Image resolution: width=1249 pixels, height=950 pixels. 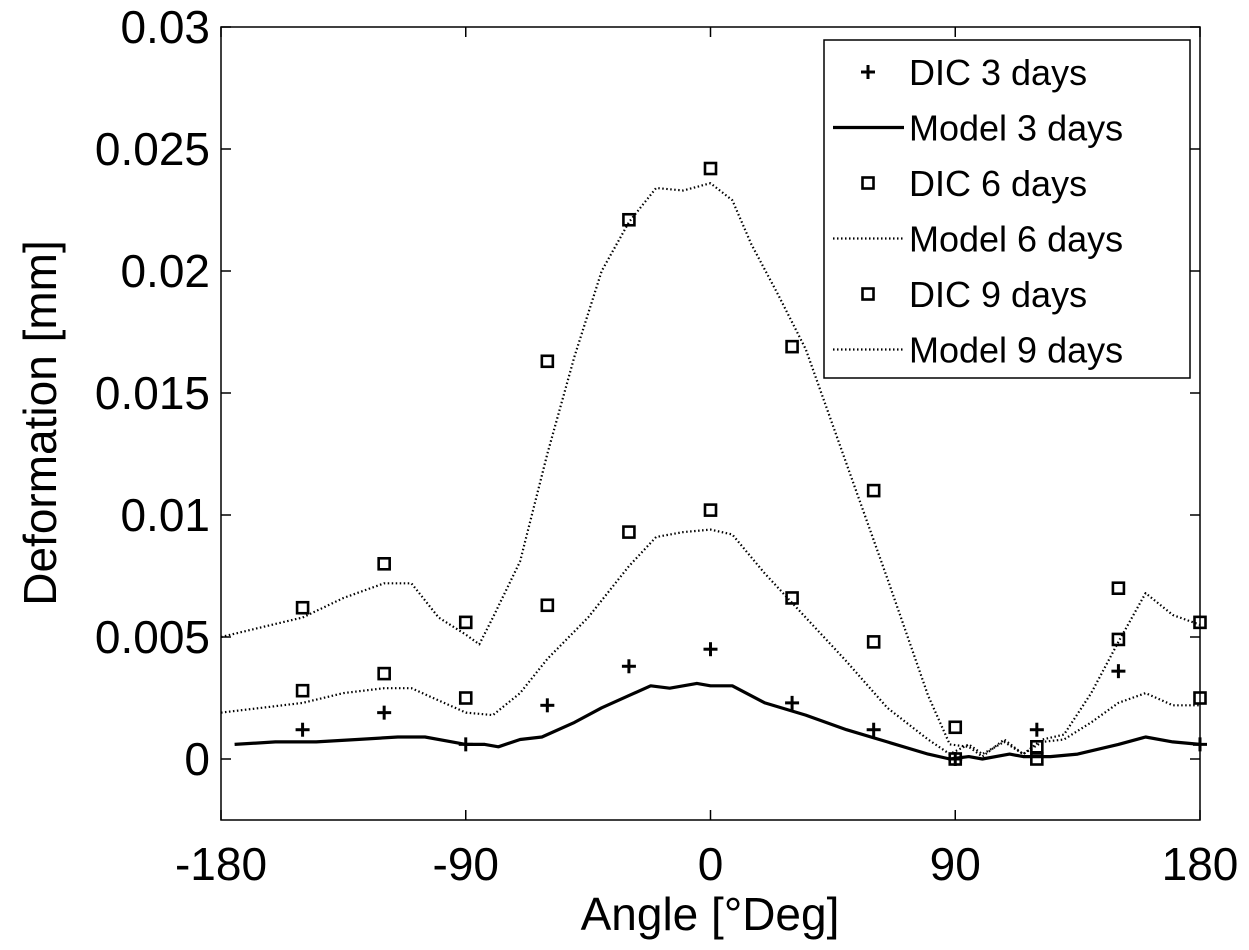 I want to click on y-tick-label-3: 0.015, so click(x=152, y=393).